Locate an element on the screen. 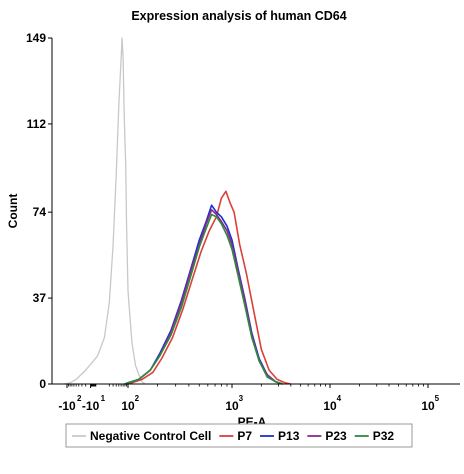 This screenshot has width=464, height=474. legend-label-p23: P23 is located at coordinates (336, 436).